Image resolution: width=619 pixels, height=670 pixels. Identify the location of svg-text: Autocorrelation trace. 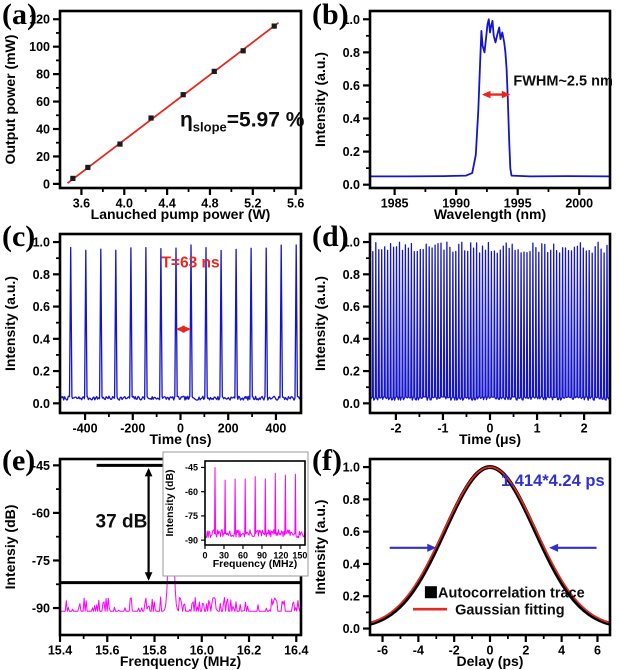
(511, 593).